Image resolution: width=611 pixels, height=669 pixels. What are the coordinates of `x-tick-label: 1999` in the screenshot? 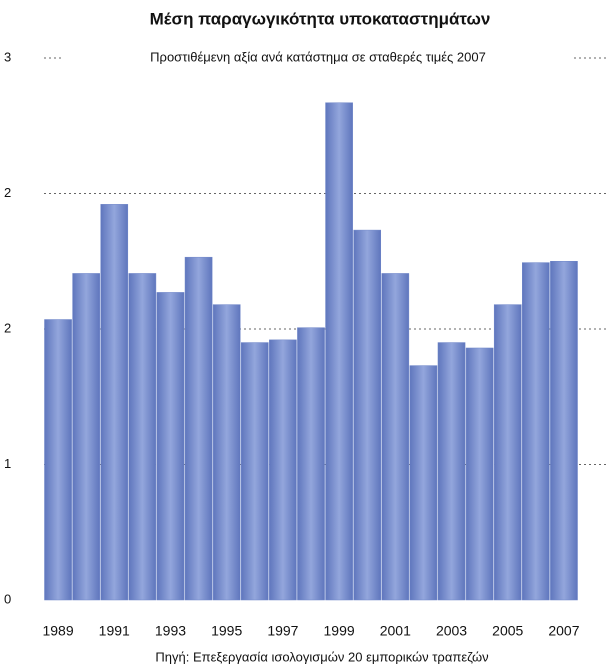 It's located at (339, 631).